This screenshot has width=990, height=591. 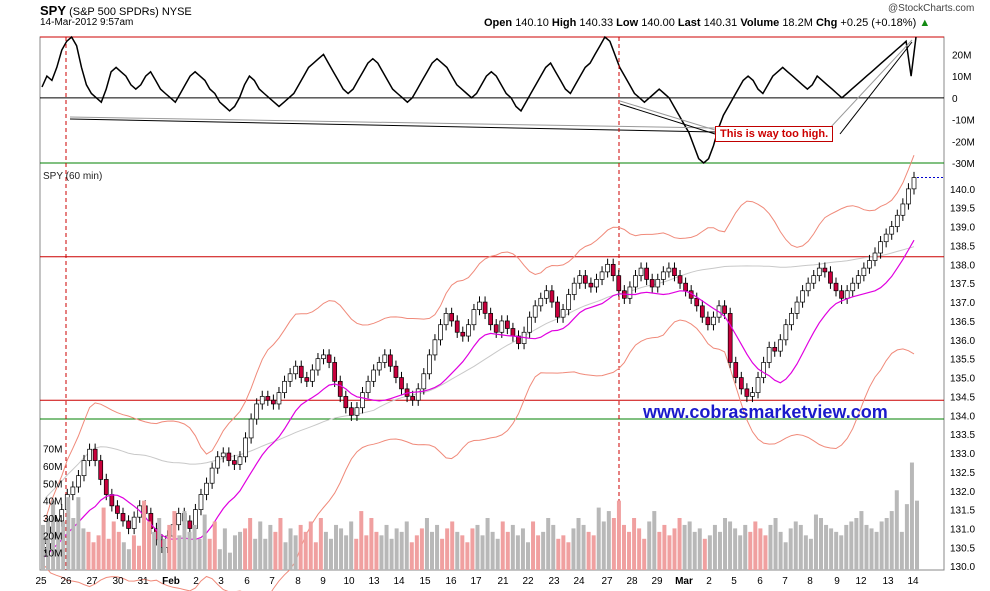 What do you see at coordinates (962, 416) in the screenshot?
I see `price-ytick-label: 134.0` at bounding box center [962, 416].